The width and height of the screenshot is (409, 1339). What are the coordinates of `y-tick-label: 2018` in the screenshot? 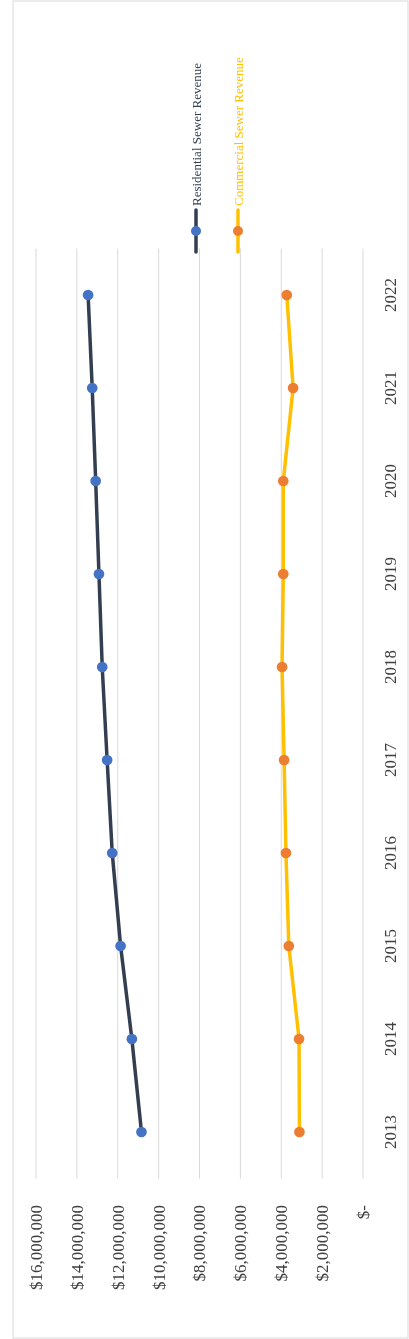 It's located at (390, 667).